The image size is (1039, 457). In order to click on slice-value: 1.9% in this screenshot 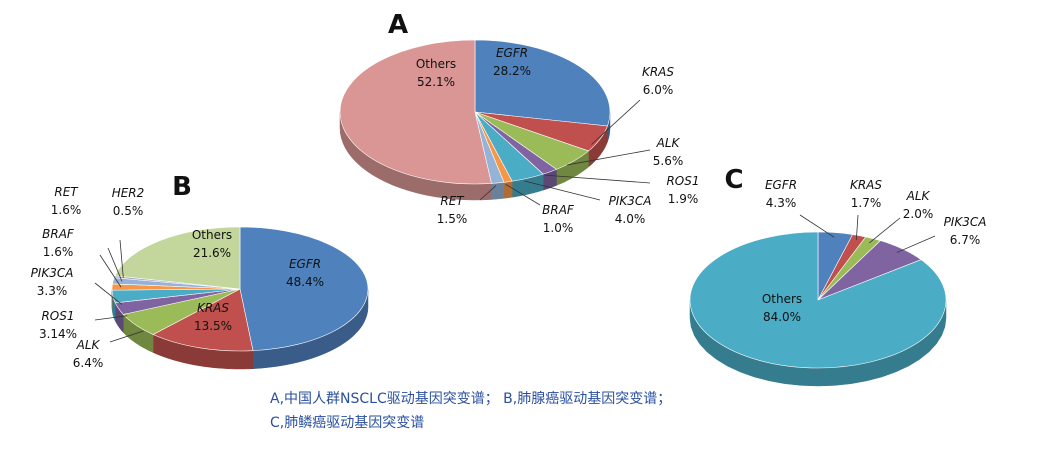, I will do `click(683, 199)`.